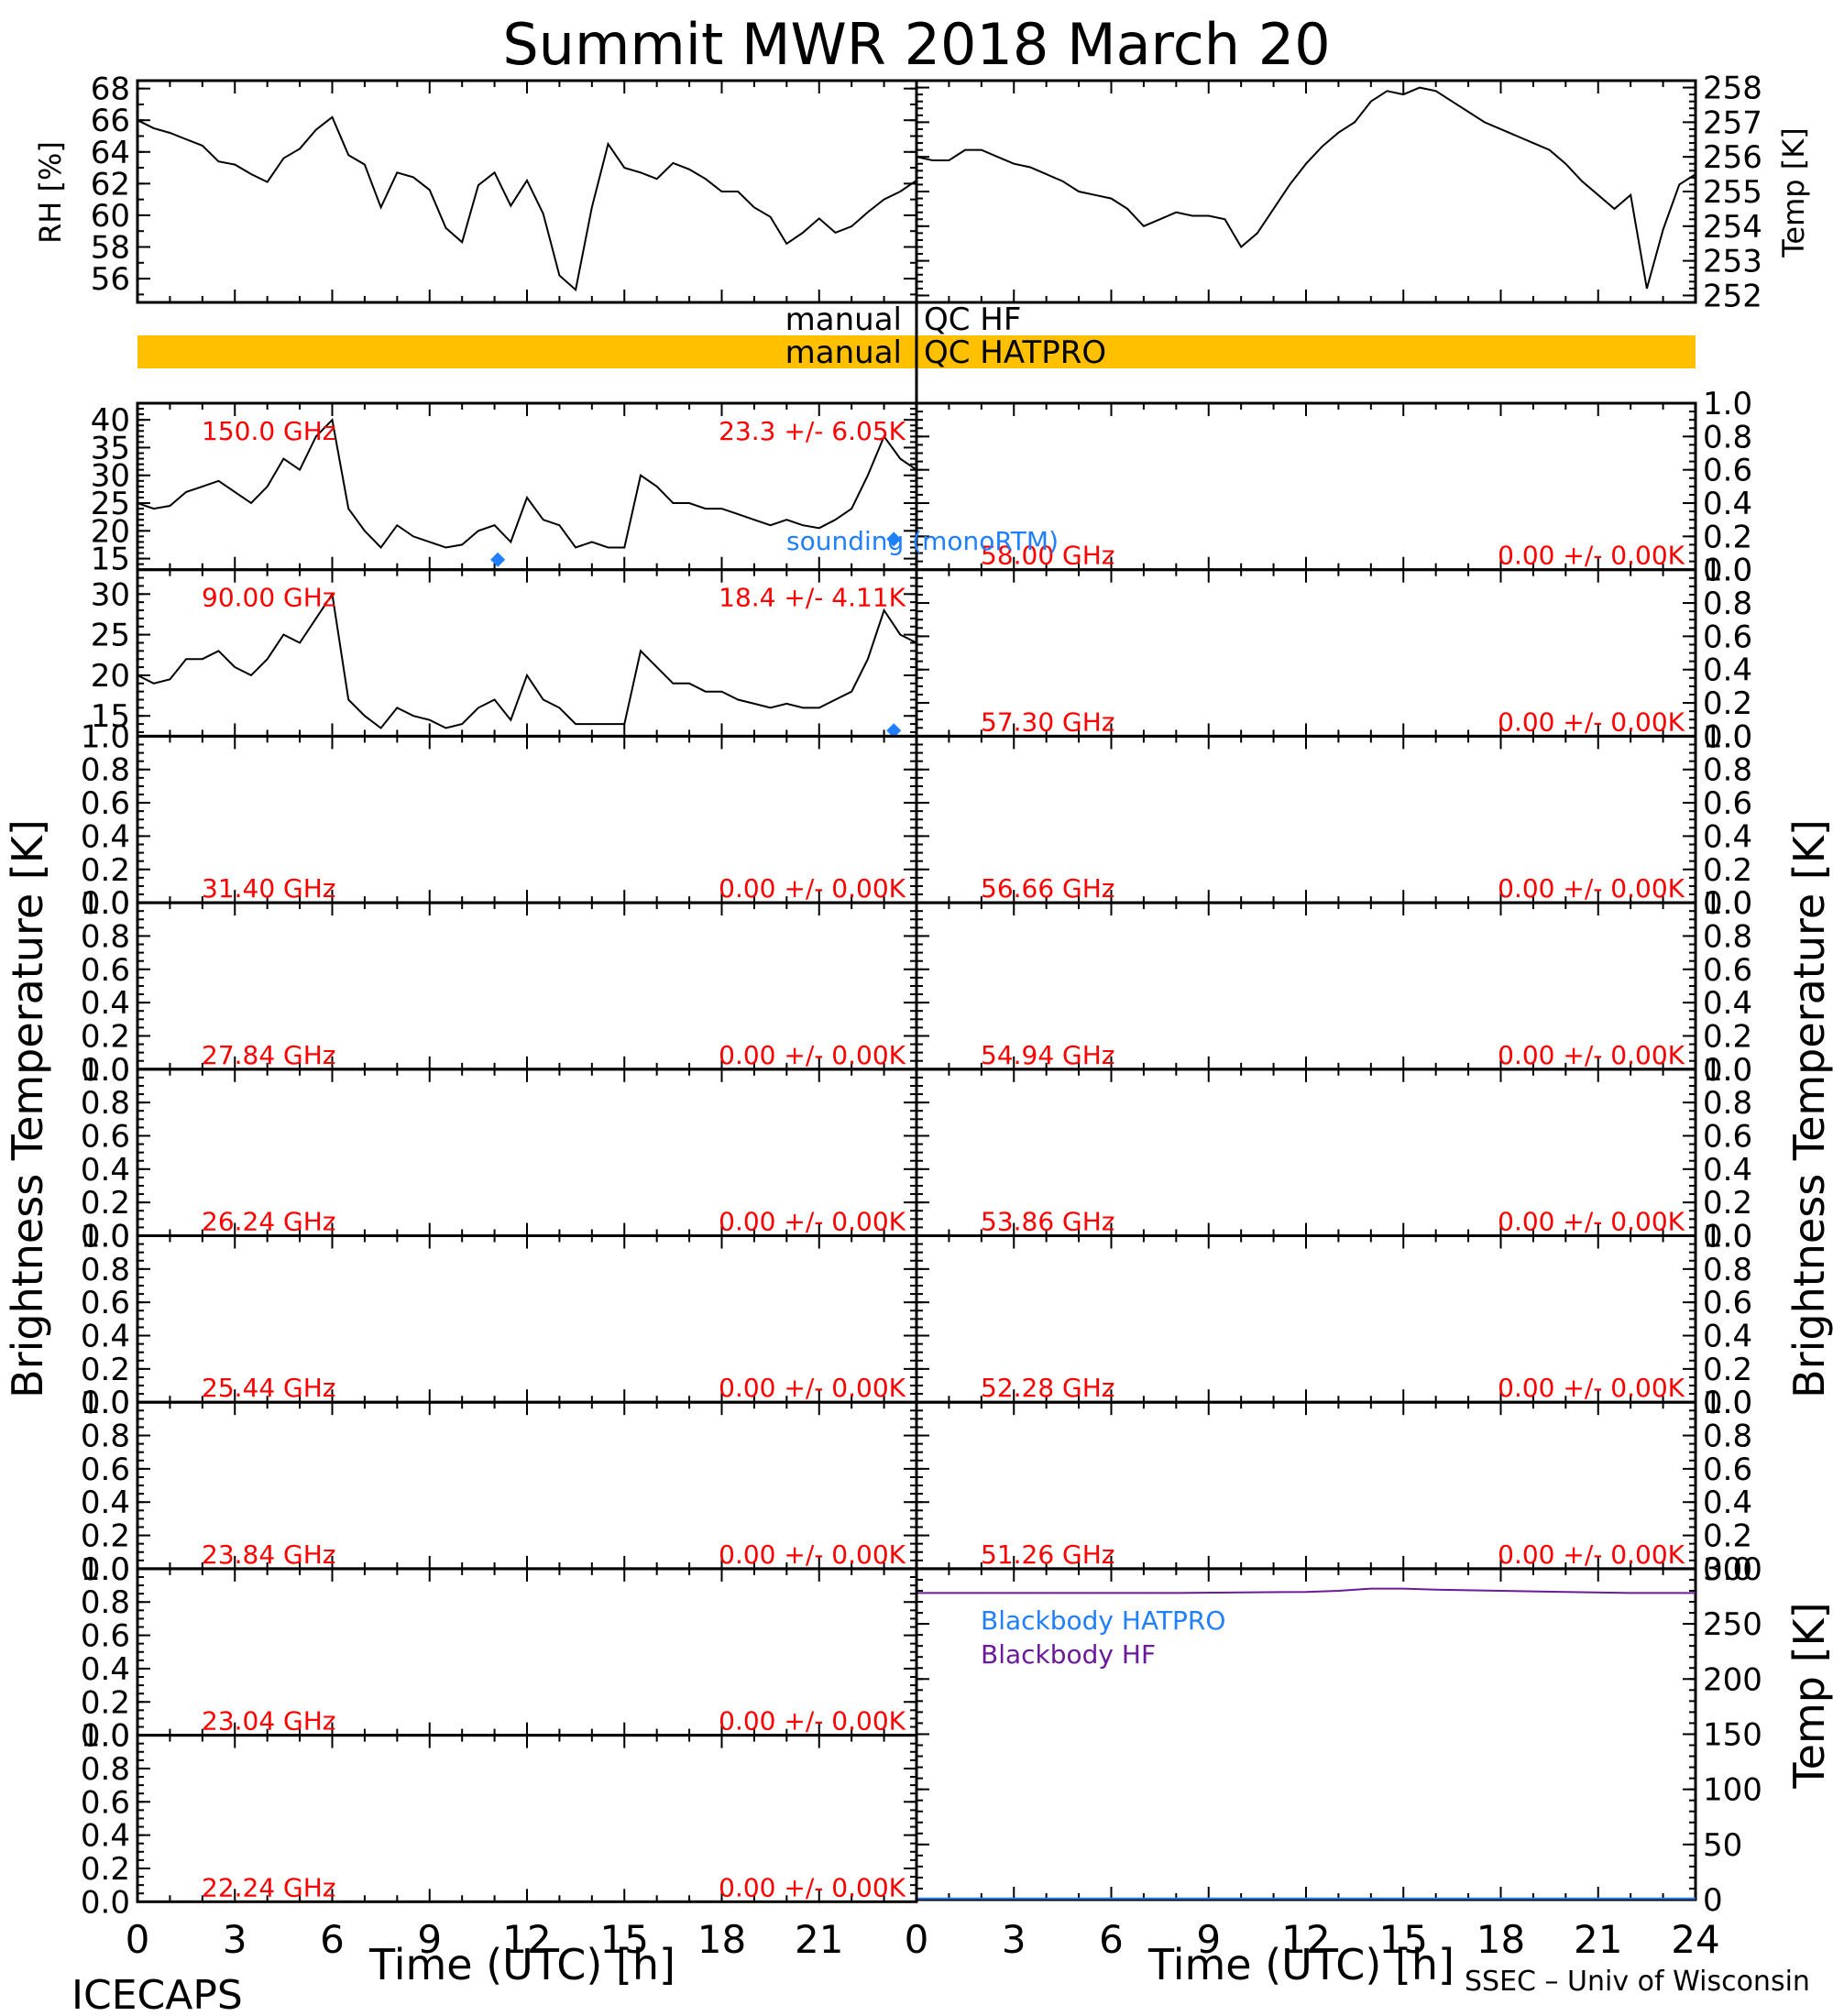 The image size is (1833, 2016). I want to click on tb-right-panel-2-ytick-label: 0.4, so click(1727, 836).